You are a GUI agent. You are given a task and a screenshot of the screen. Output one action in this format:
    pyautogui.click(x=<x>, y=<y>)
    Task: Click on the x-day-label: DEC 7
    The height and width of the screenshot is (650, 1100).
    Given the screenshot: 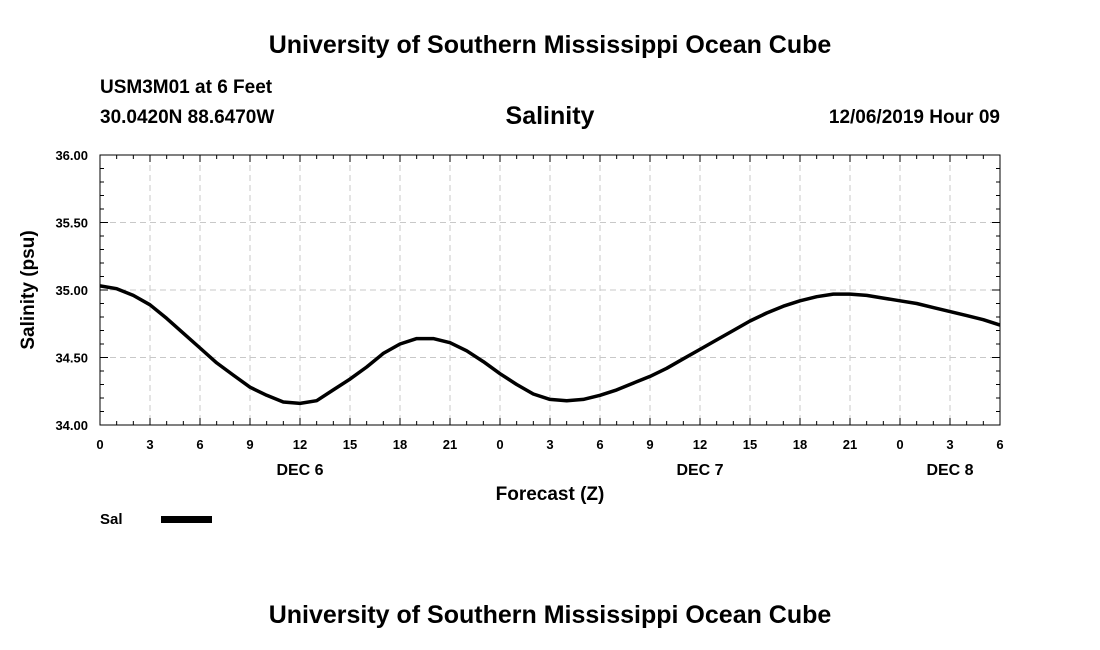 What is the action you would take?
    pyautogui.click(x=699, y=470)
    